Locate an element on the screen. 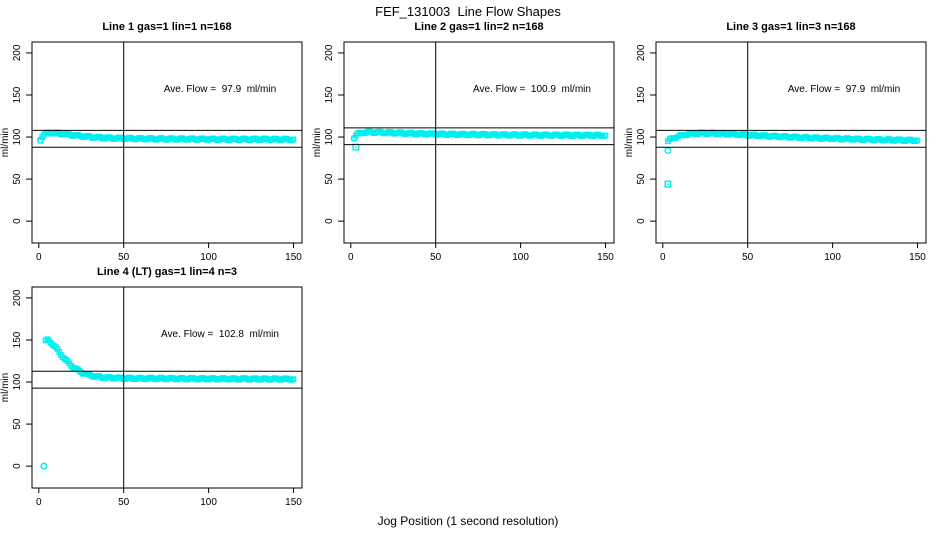 The image size is (936, 540). ave-flow-annotation-line4: Ave. Flow = 102.8 ml/min is located at coordinates (220, 334).